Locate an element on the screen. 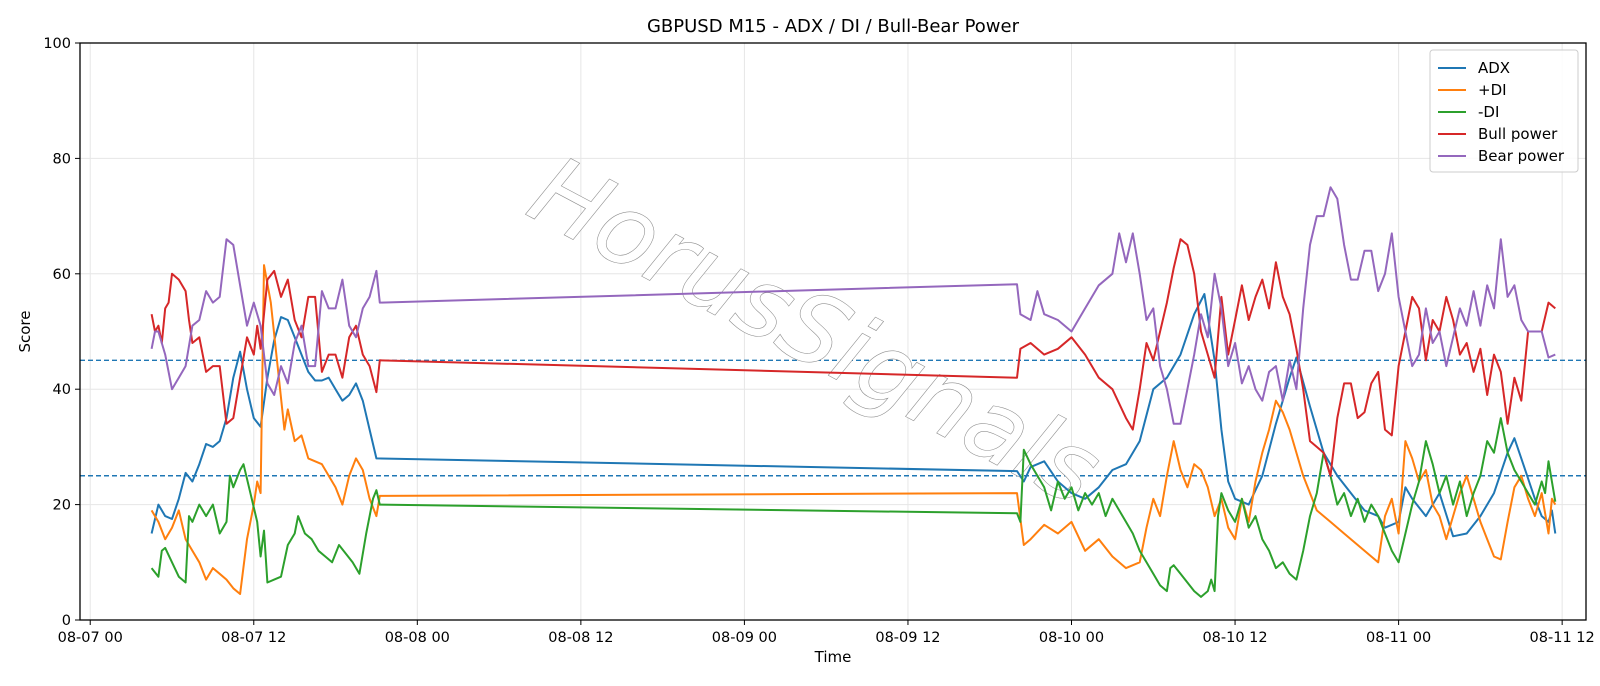 The height and width of the screenshot is (686, 1600). x-tick-label: 08-11 12 is located at coordinates (1562, 638).